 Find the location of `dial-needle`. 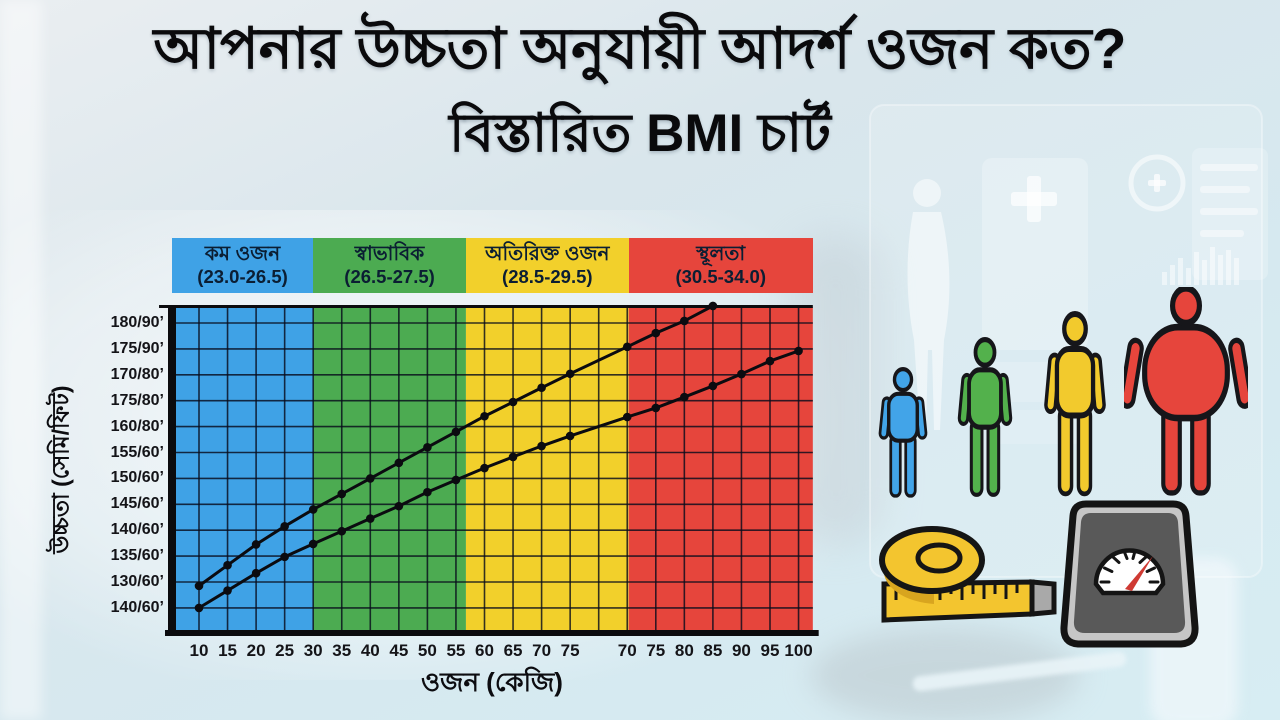

dial-needle is located at coordinates (1139, 573).